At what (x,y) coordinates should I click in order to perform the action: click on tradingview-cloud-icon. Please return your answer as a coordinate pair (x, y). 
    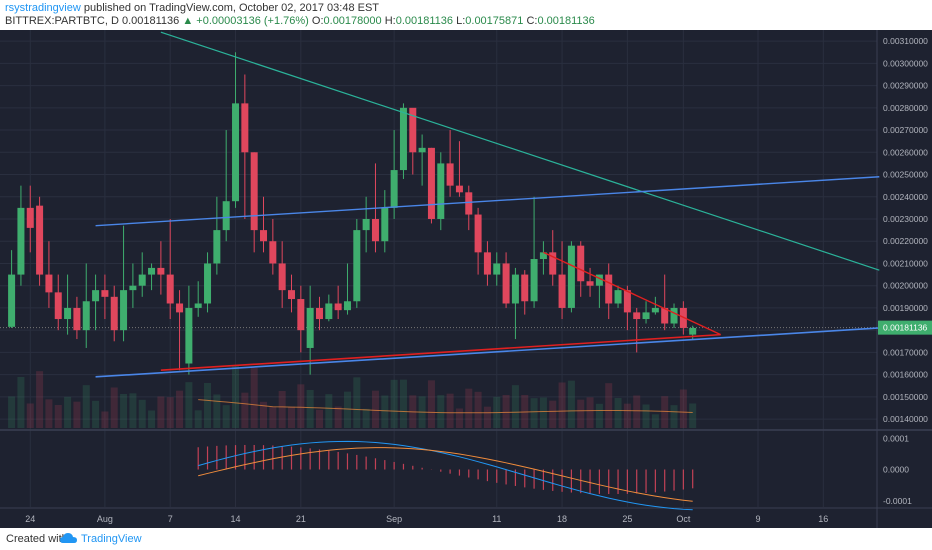
    Looking at the image, I should click on (68, 538).